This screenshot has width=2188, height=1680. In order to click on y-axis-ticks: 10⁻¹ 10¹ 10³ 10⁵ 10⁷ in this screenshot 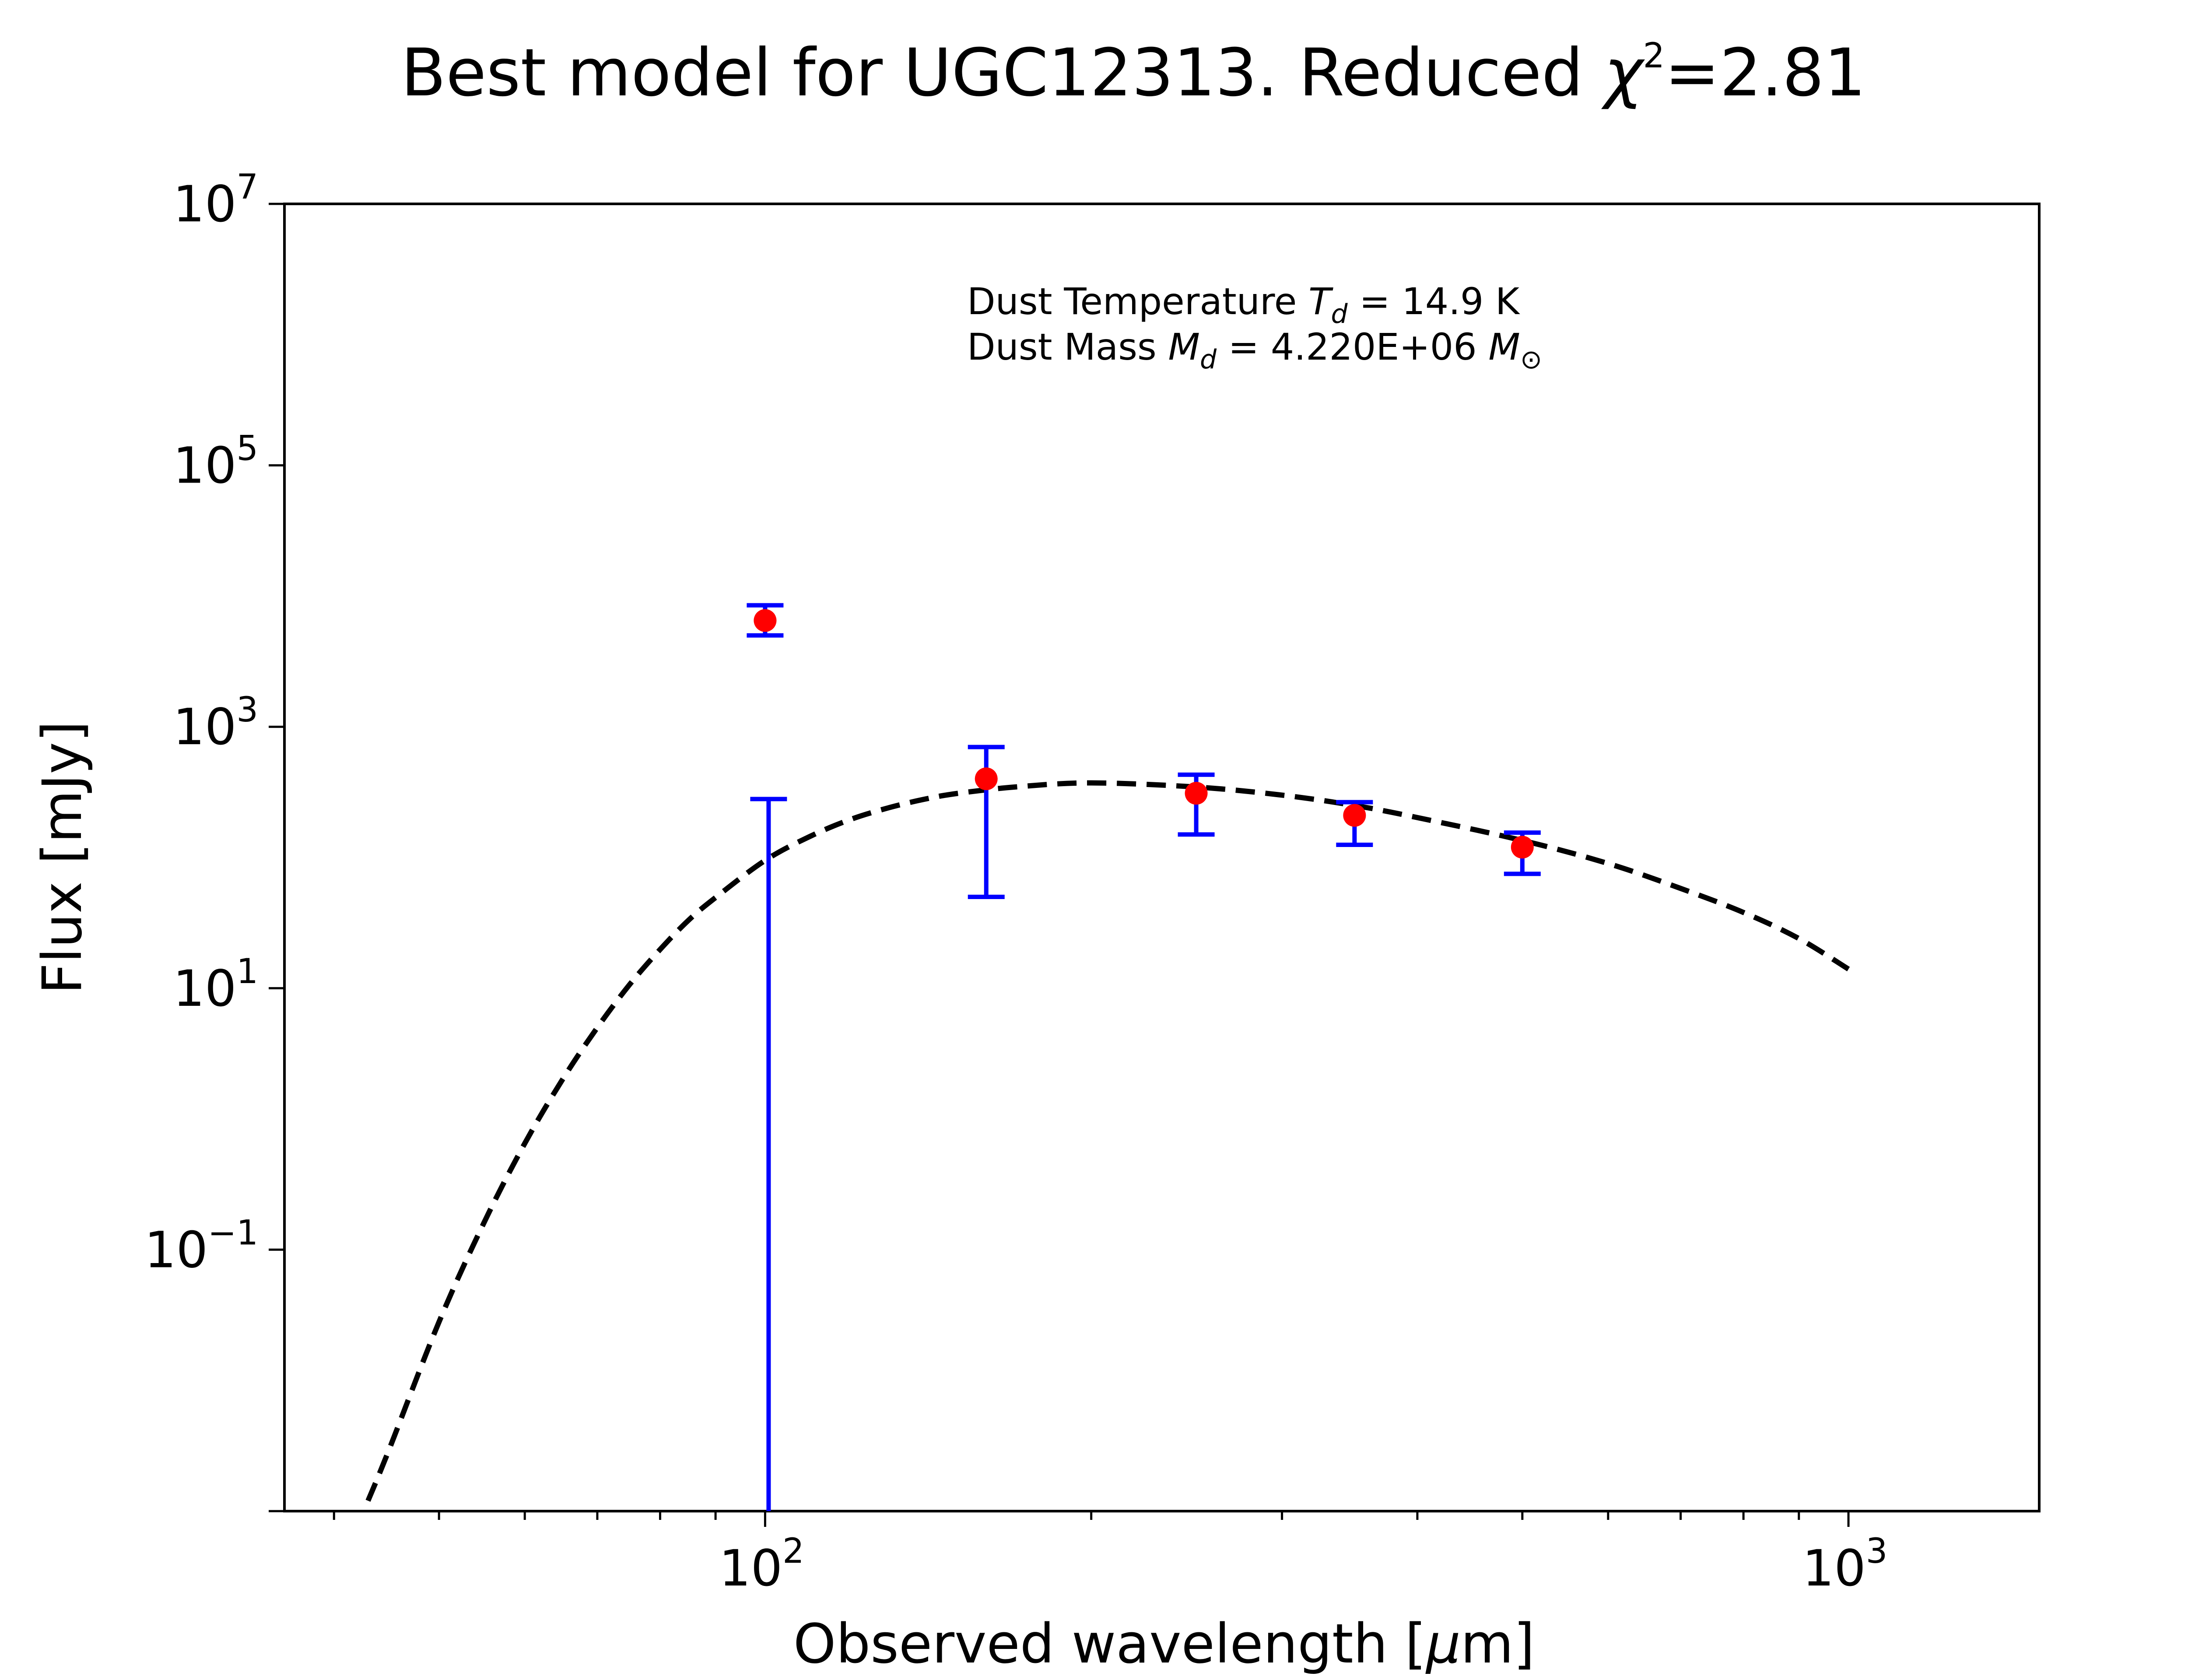, I will do `click(214, 840)`.